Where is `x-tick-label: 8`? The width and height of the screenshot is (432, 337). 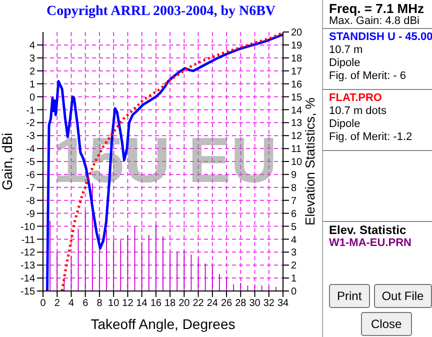
x-tick-label: 8 is located at coordinates (99, 304).